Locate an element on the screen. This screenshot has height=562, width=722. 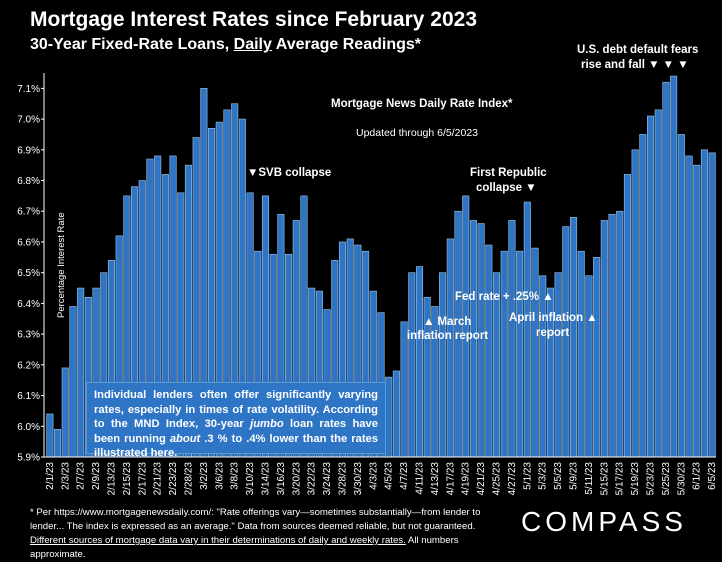
x-tick-label: 4/27/23 is located at coordinates (512, 479).